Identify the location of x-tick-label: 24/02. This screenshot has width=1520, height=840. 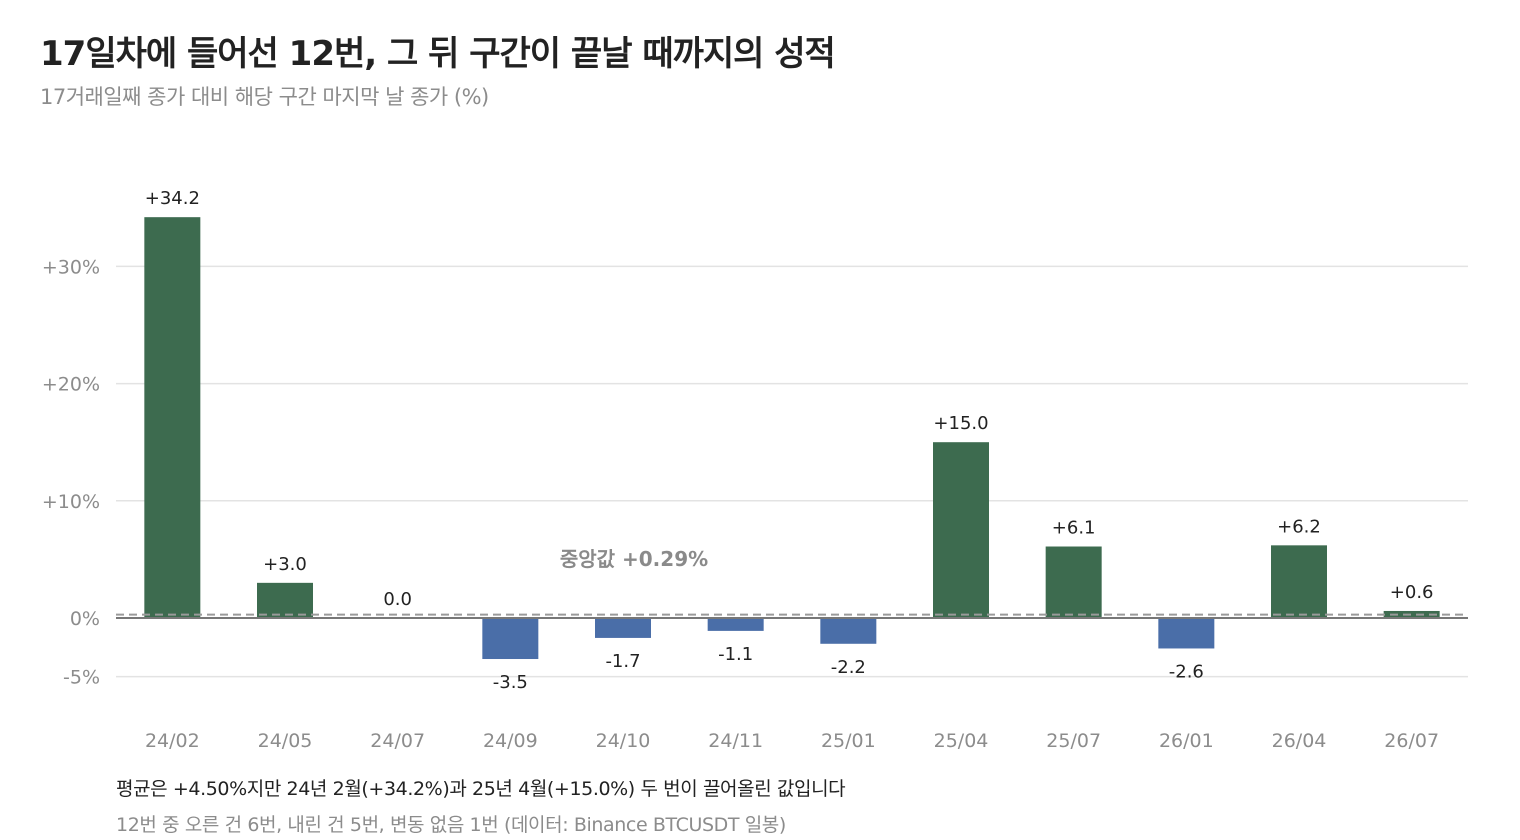
(172, 741).